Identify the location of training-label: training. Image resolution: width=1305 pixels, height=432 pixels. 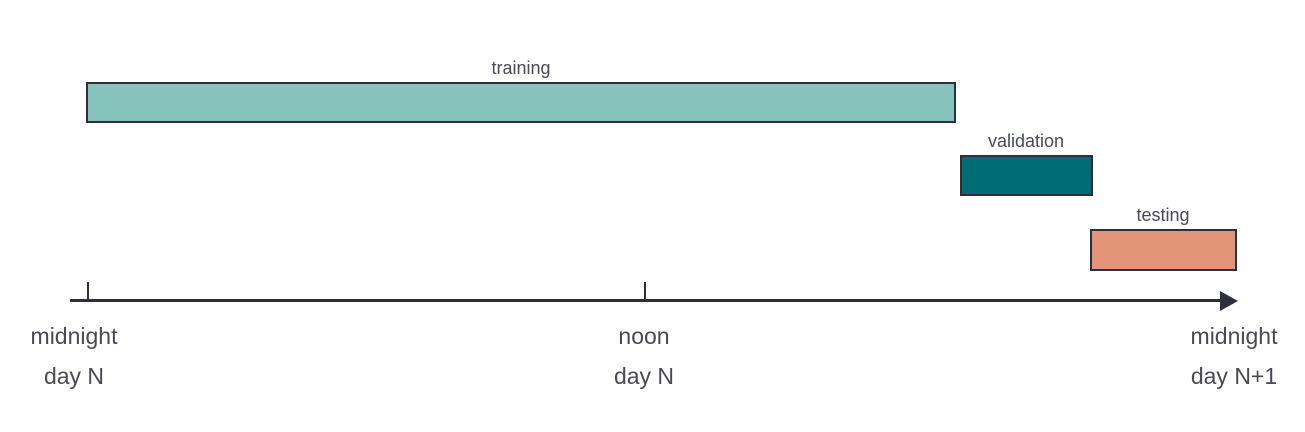
(521, 68).